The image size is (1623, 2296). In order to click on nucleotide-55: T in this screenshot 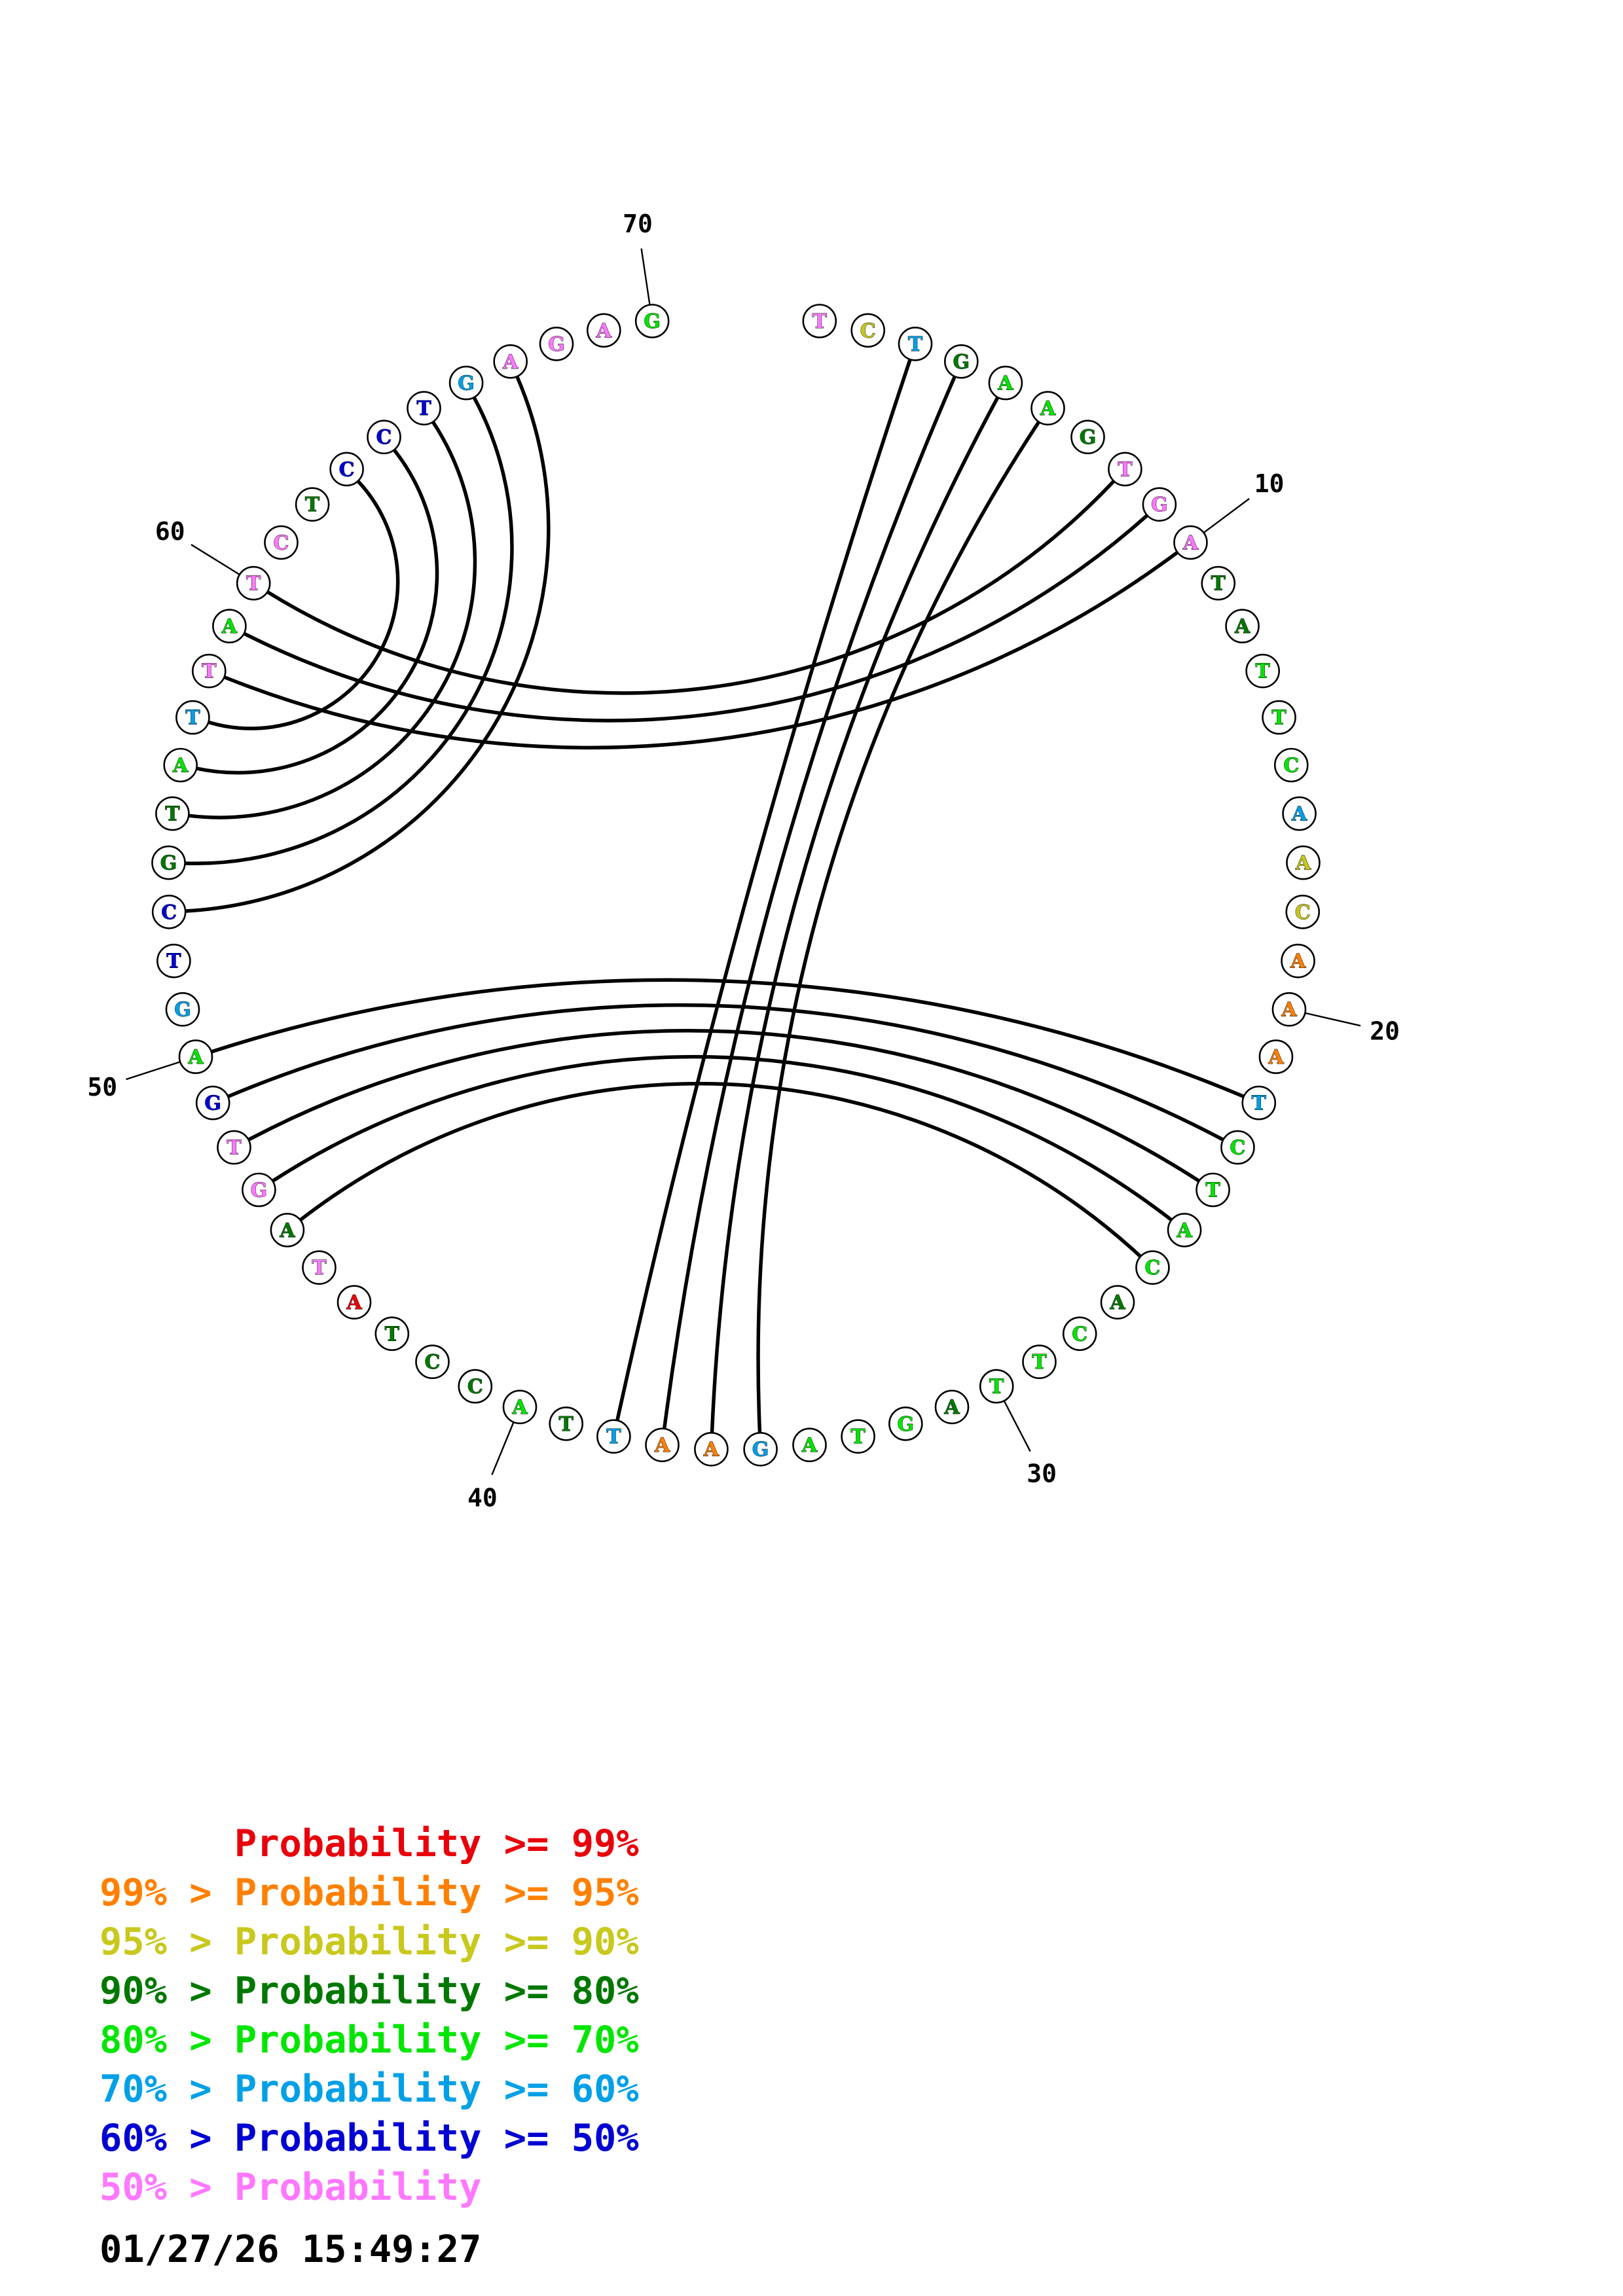, I will do `click(172, 813)`.